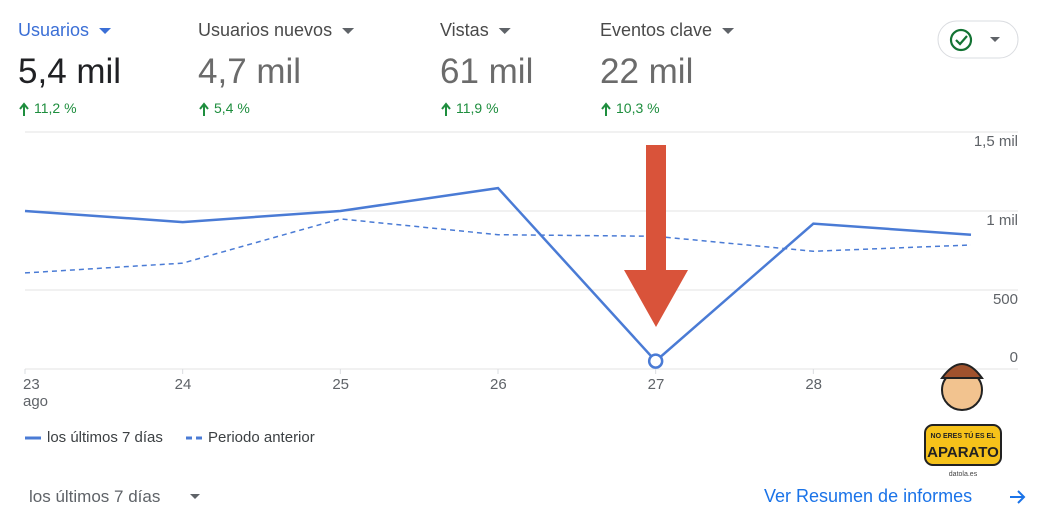 The height and width of the screenshot is (522, 1044). What do you see at coordinates (464, 30) in the screenshot?
I see `metric-label: Vistas` at bounding box center [464, 30].